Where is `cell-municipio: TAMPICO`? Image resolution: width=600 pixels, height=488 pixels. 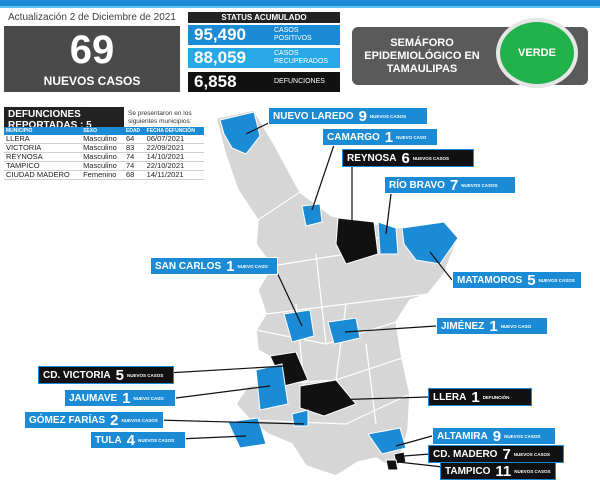
cell-municipio: TAMPICO is located at coordinates (43, 166).